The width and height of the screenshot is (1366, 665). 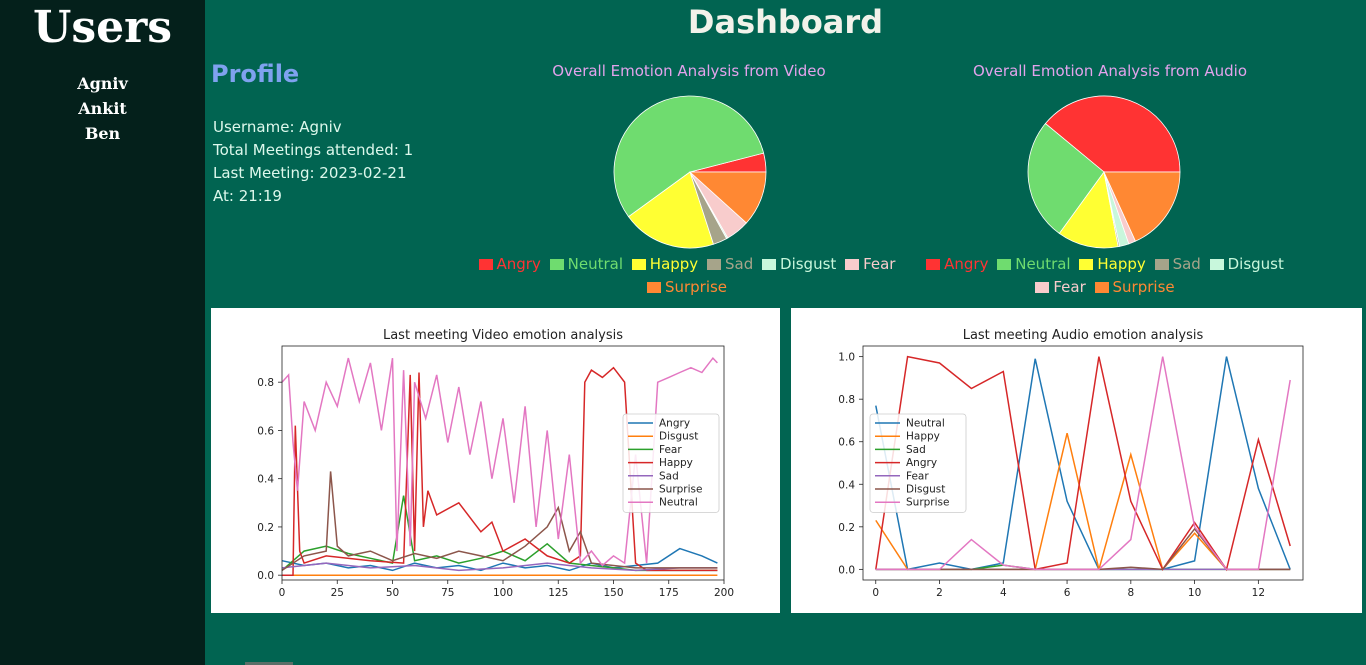 What do you see at coordinates (102, 133) in the screenshot?
I see `user-link-ben: Ben` at bounding box center [102, 133].